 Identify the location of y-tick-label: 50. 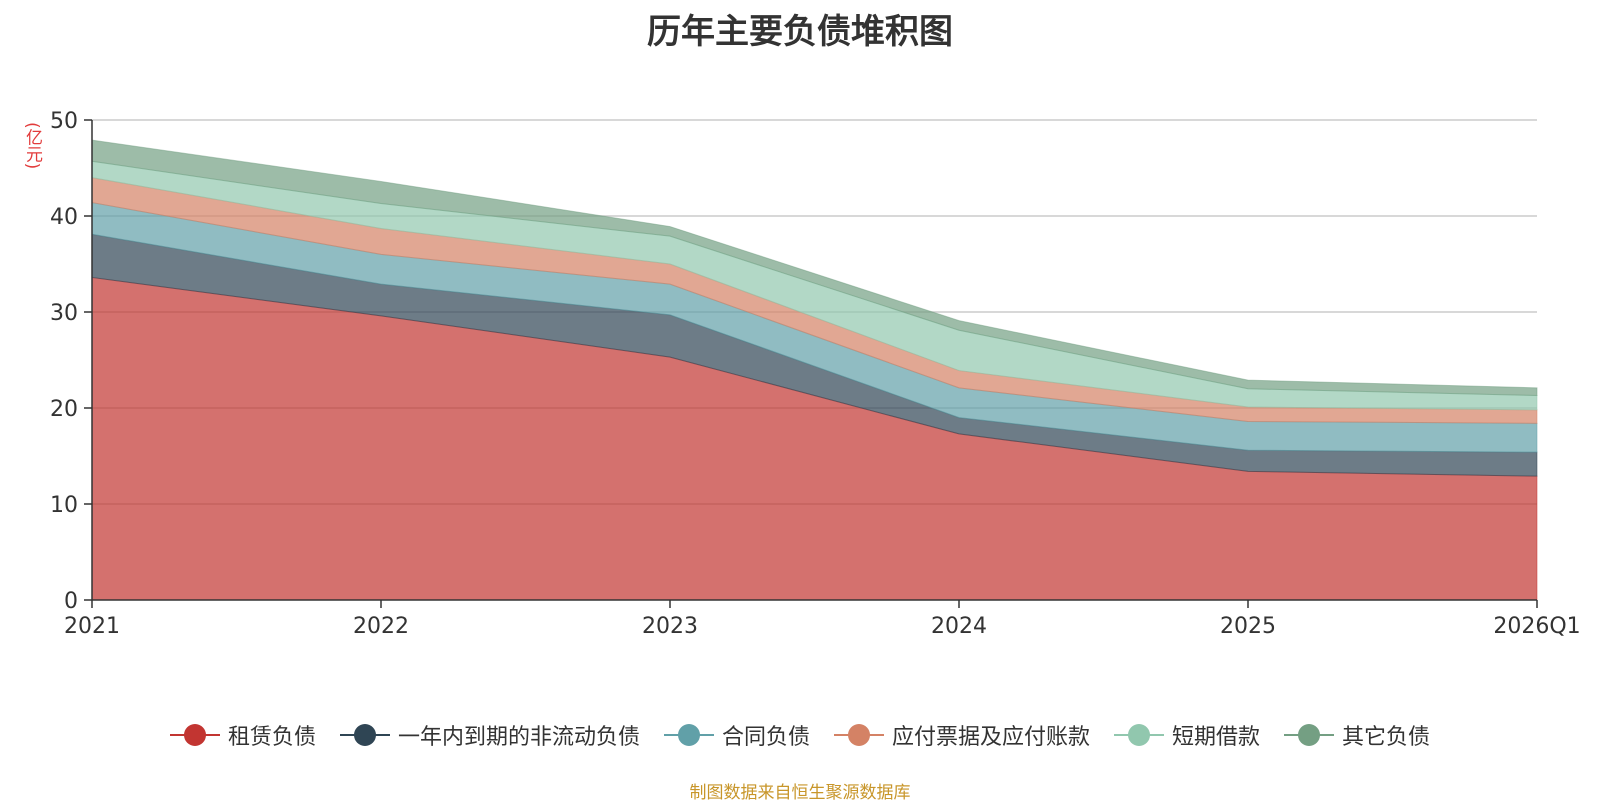
(64, 121).